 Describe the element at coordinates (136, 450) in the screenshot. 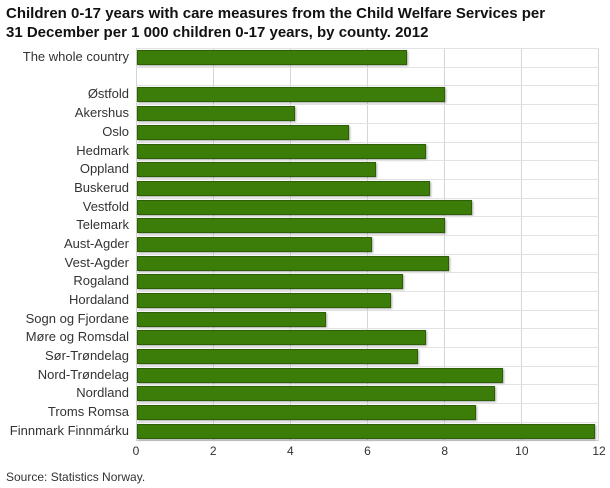

I see `x-tick-label: 0` at that location.